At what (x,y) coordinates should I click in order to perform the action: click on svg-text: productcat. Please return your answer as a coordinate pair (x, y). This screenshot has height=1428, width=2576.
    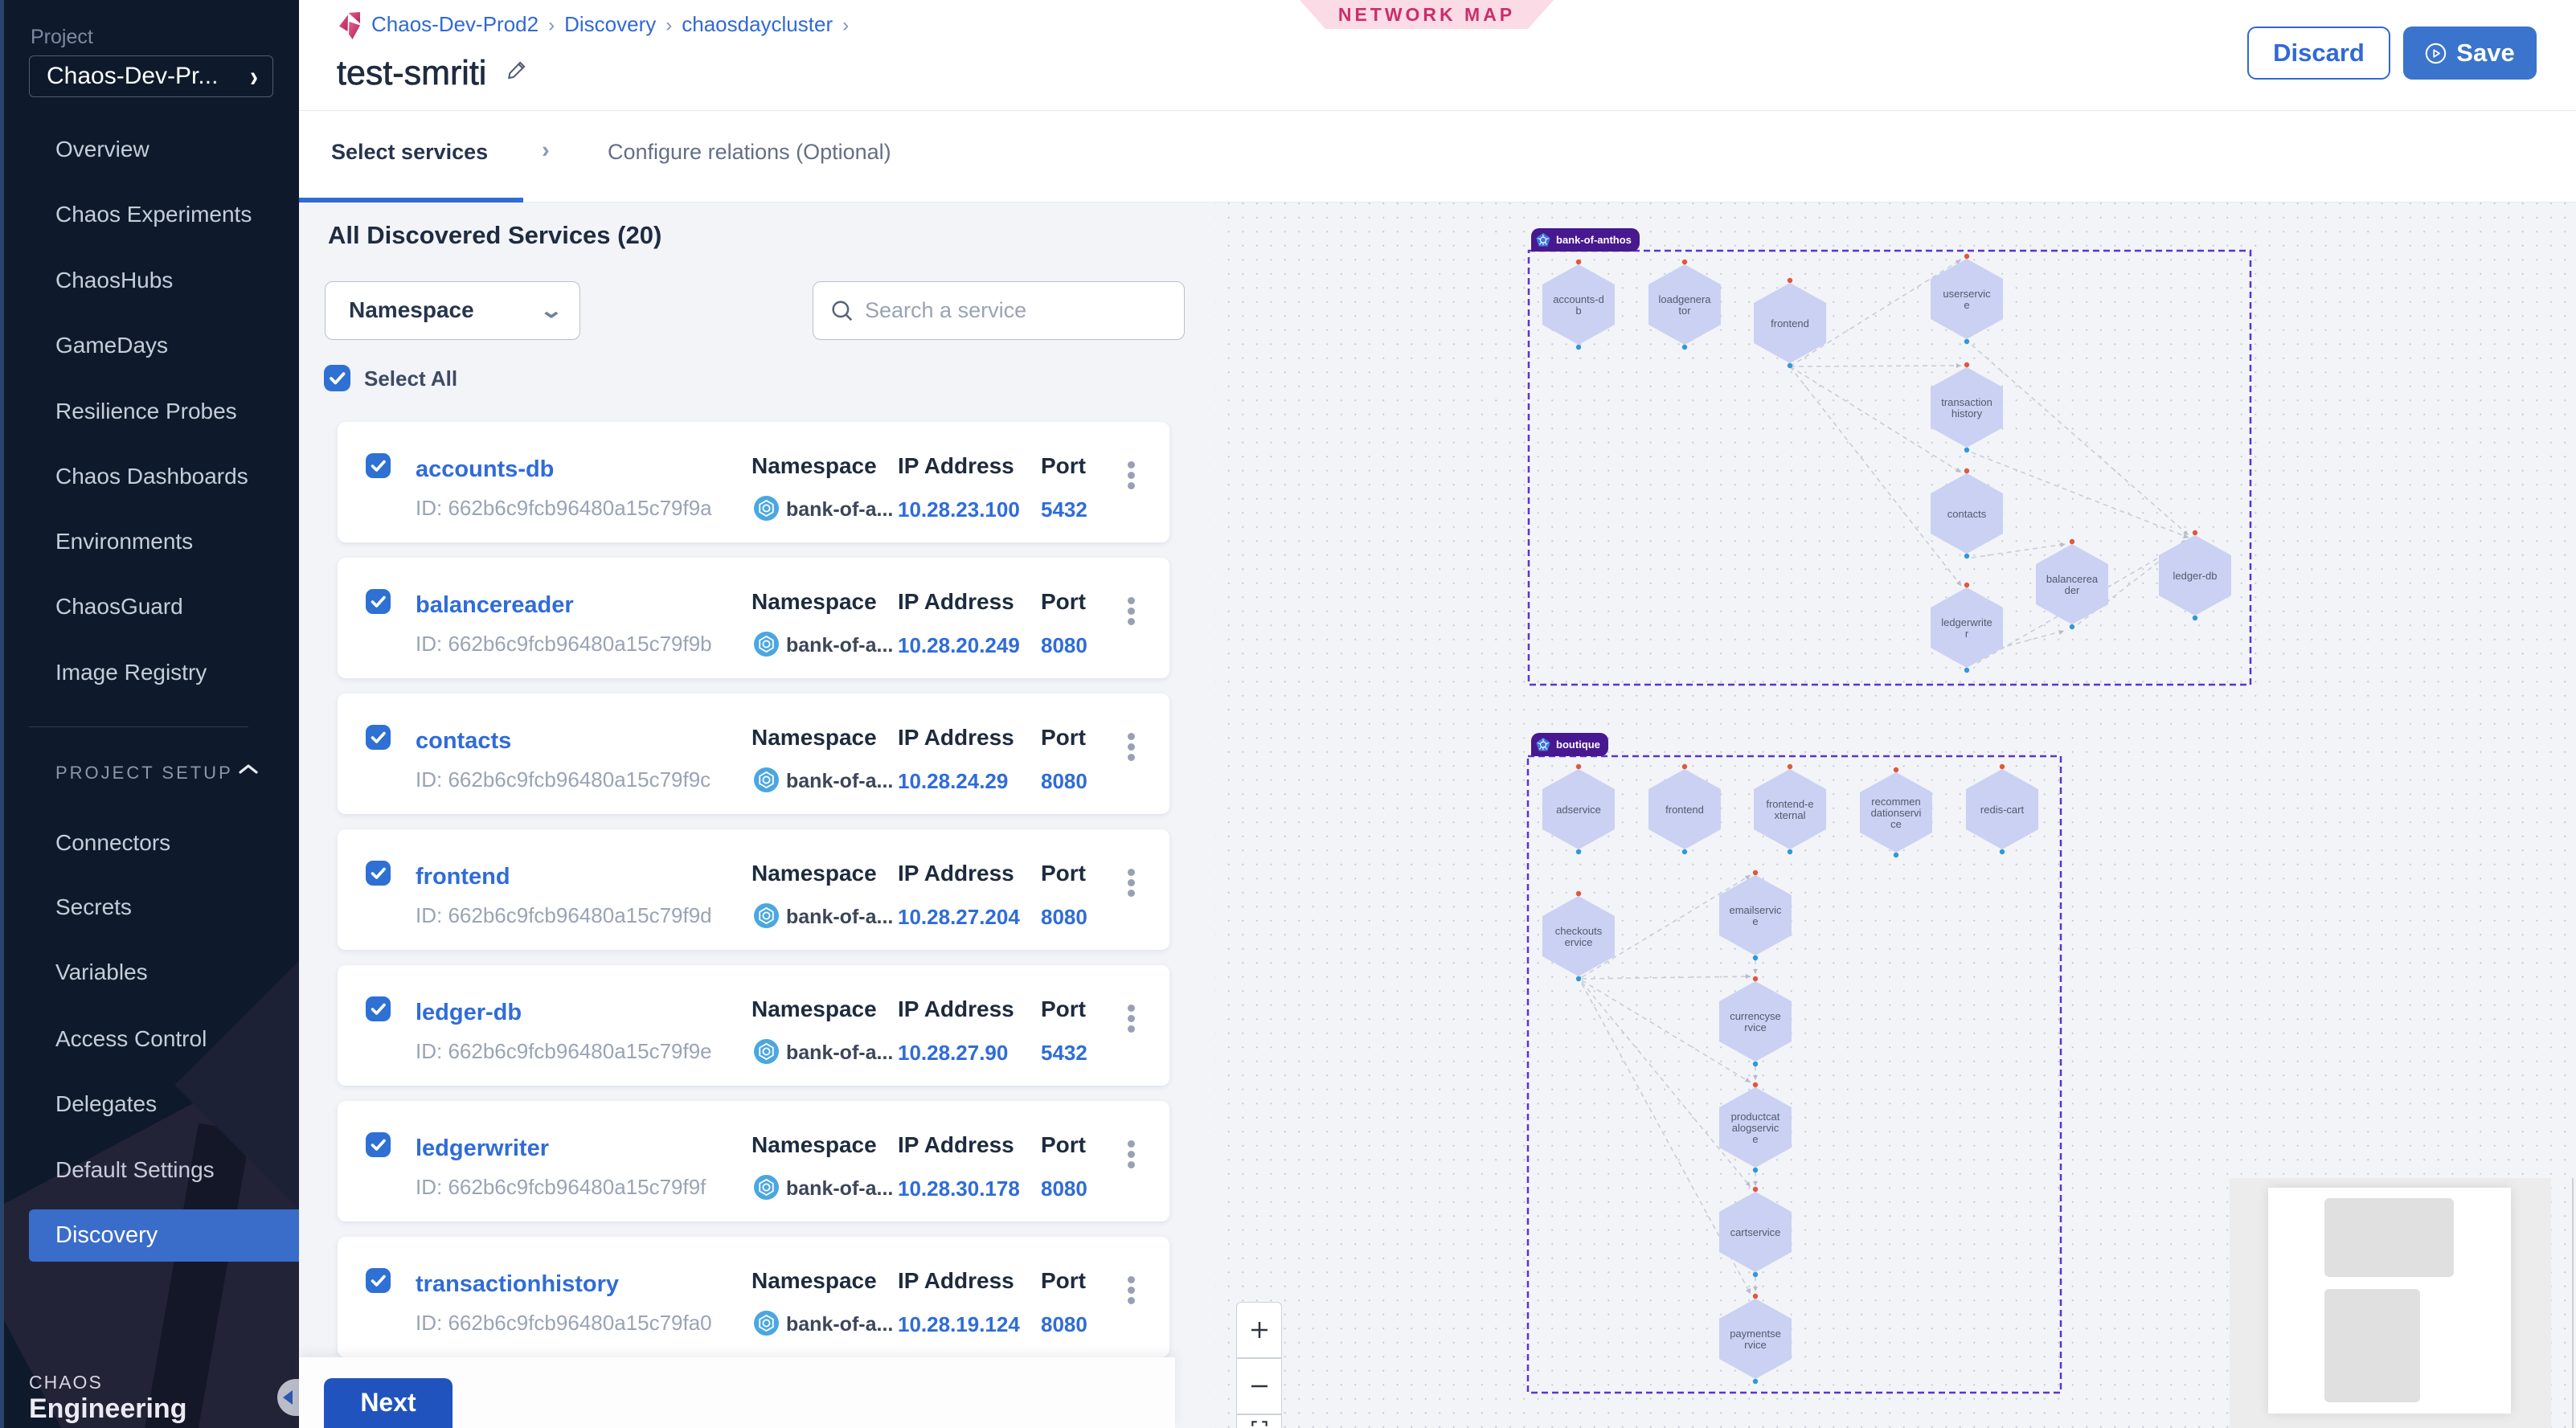
    Looking at the image, I should click on (1755, 1117).